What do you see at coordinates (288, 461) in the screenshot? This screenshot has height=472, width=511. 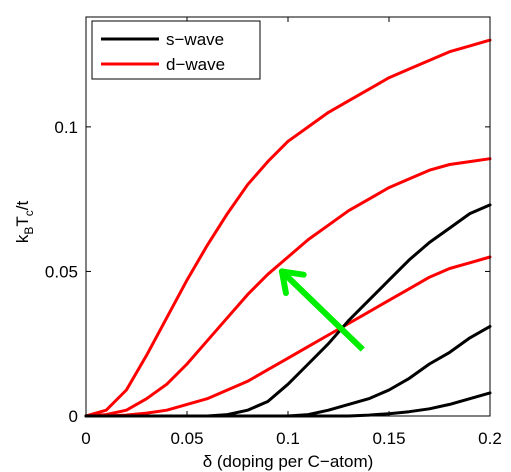 I see `x-axis-label: δ (doping per C−atom)` at bounding box center [288, 461].